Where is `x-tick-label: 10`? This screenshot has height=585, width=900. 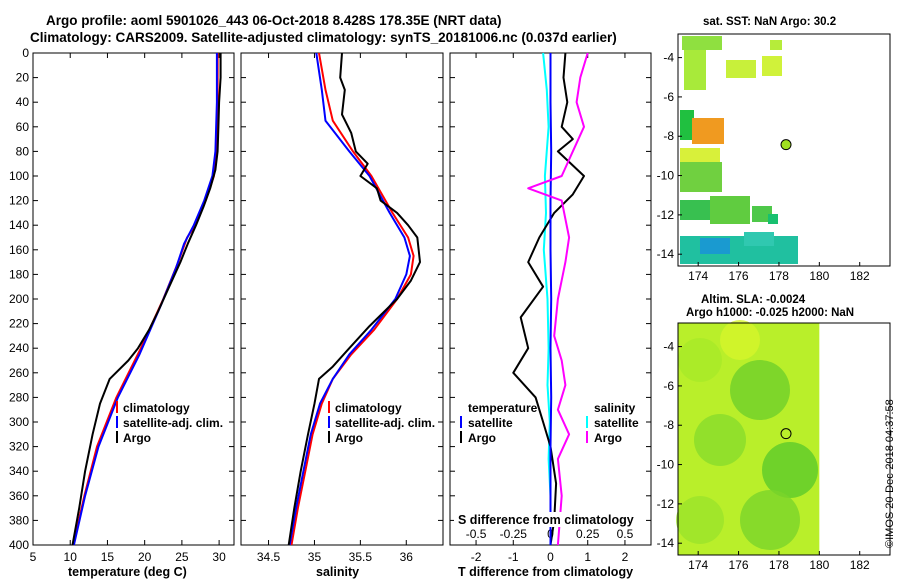 x-tick-label: 10 is located at coordinates (71, 557).